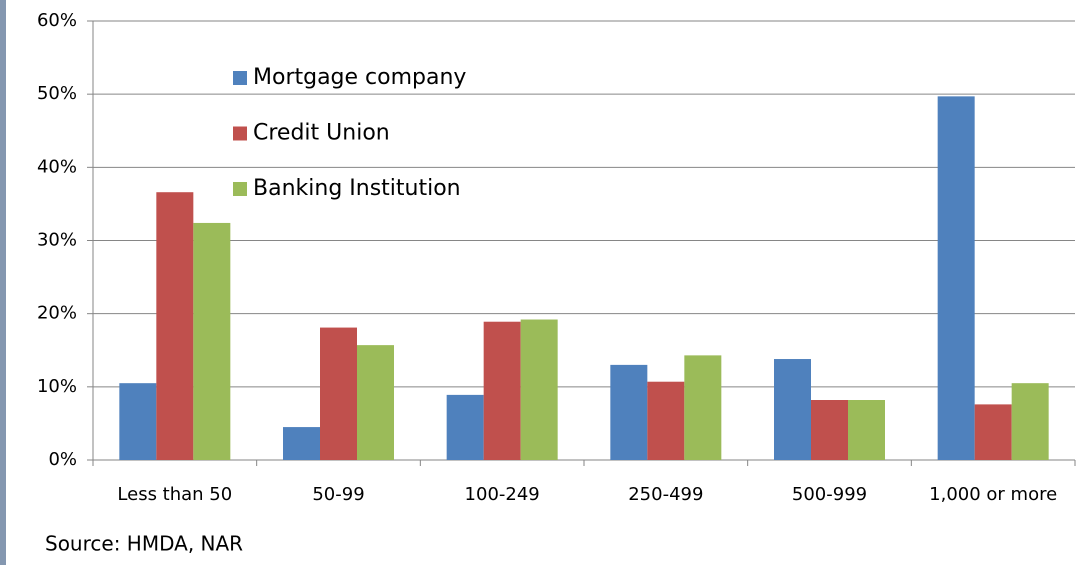 The image size is (1091, 569). I want to click on y-tick-label: 60%, so click(57, 20).